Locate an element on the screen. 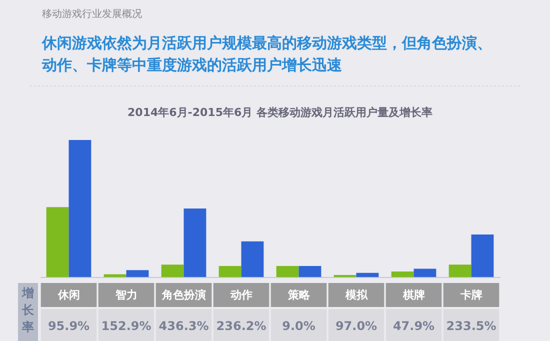 Image resolution: width=550 pixels, height=341 pixels. x-tick-label: 卡牌 is located at coordinates (470, 295).